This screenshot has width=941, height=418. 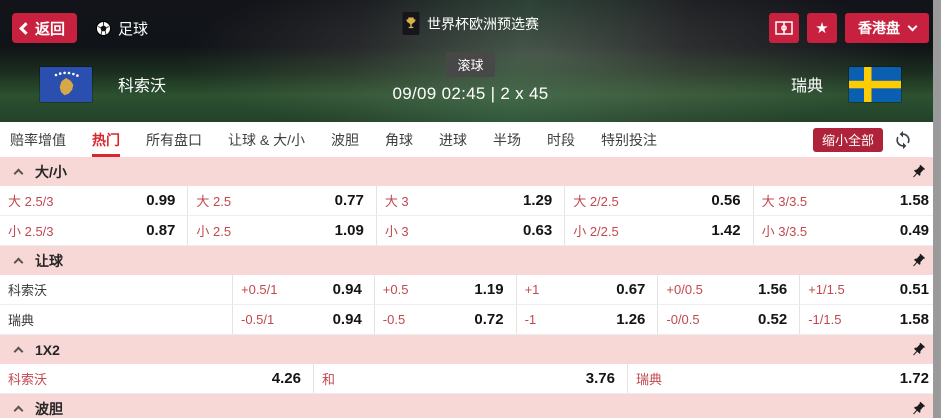 I want to click on refresh-button, so click(x=904, y=140).